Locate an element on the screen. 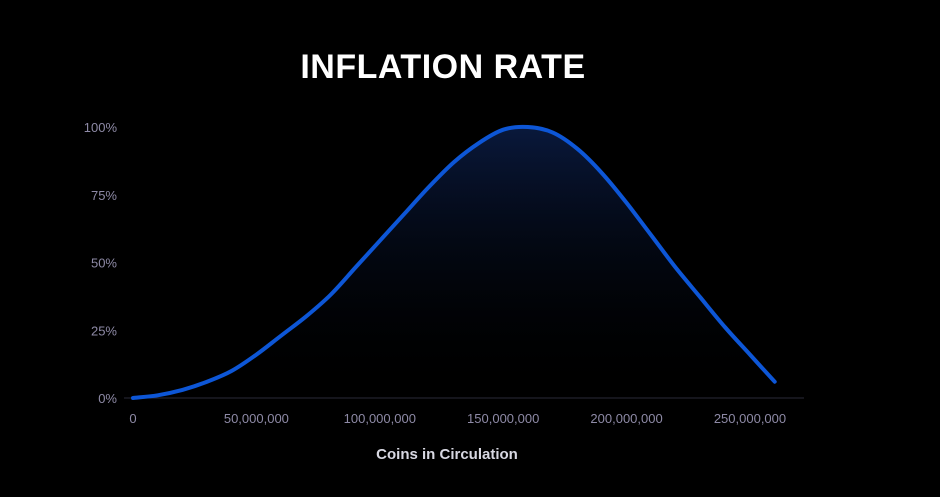  y-axis-ticks: 0% 25% 50% 75% 100% is located at coordinates (101, 263).